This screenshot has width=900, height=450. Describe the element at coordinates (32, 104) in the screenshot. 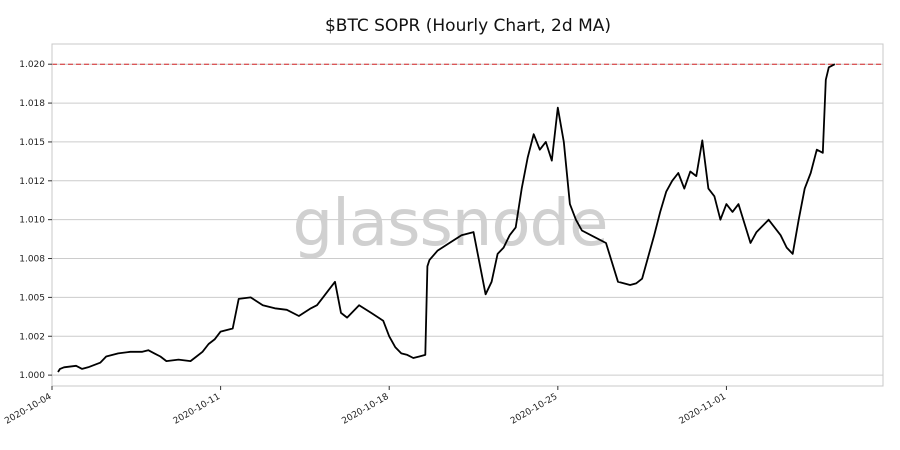

I see `ytick-label: 1.018` at that location.